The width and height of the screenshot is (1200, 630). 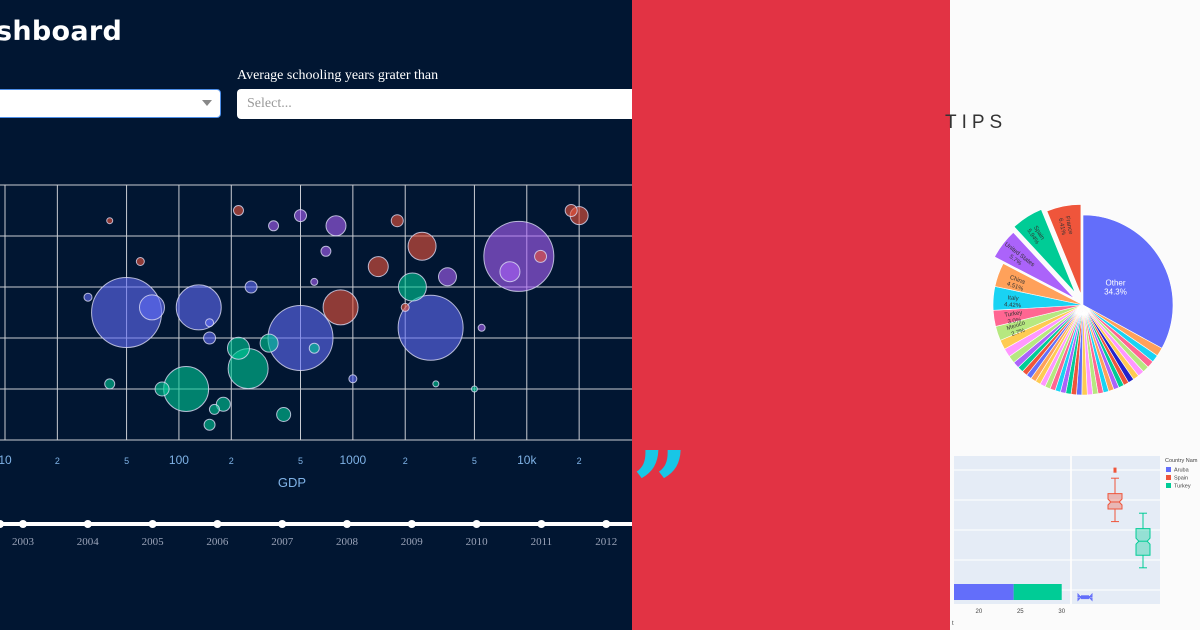 What do you see at coordinates (1017, 329) in the screenshot?
I see `pie-label: Mexico2.7%` at bounding box center [1017, 329].